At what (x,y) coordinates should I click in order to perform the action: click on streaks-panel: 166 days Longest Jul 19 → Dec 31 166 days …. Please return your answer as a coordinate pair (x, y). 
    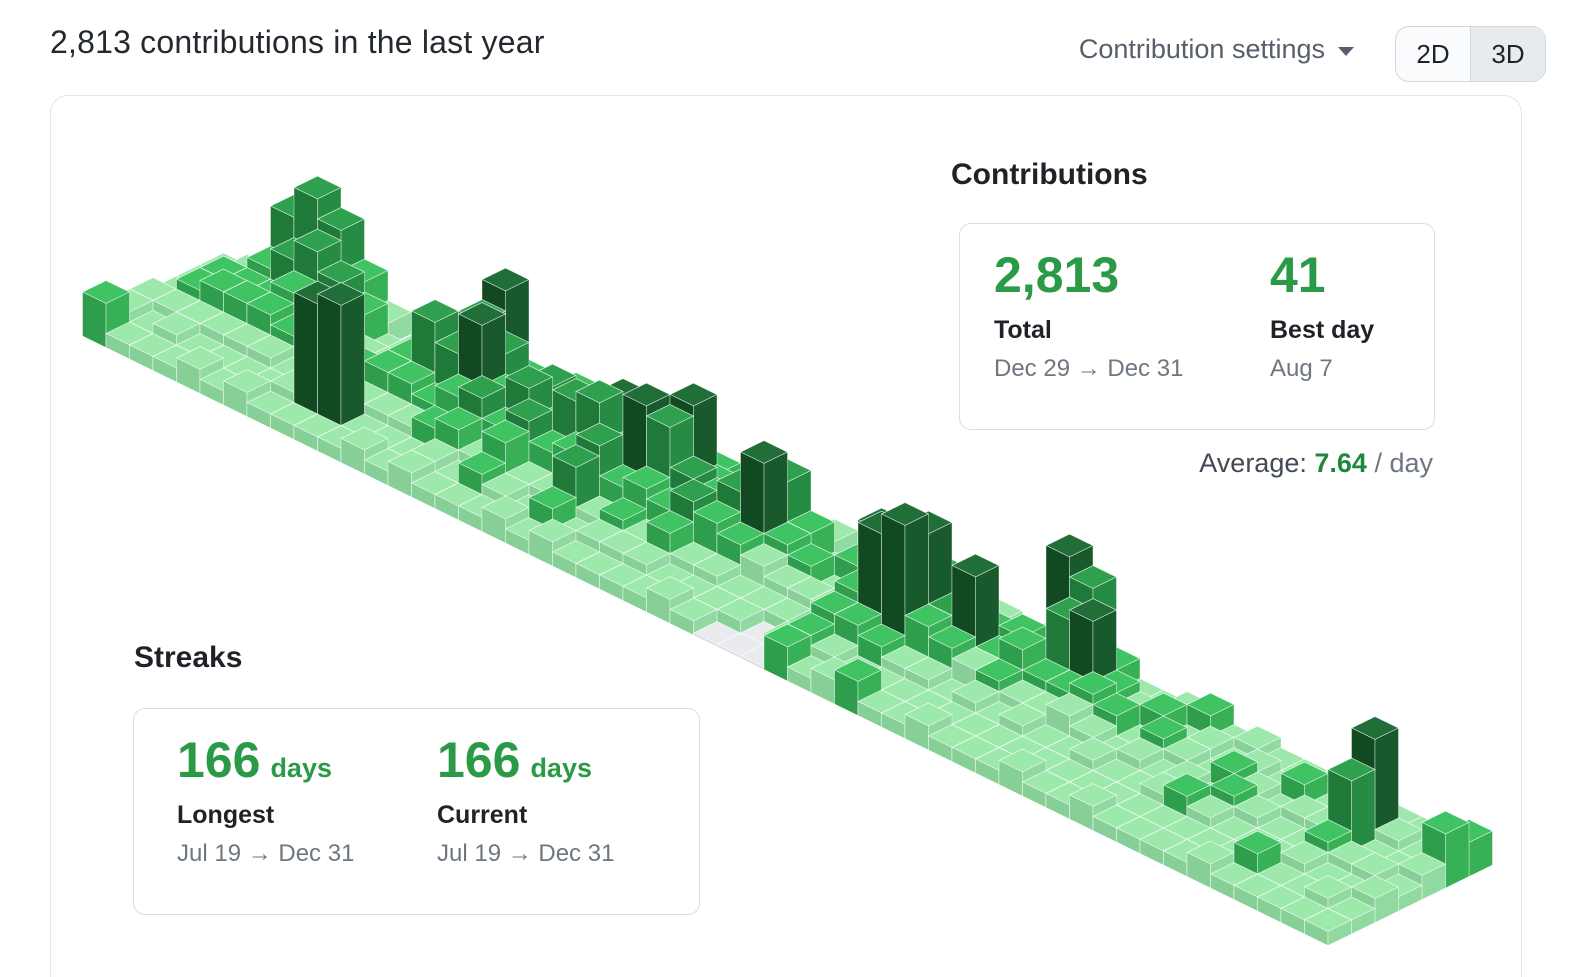
    Looking at the image, I should click on (416, 811).